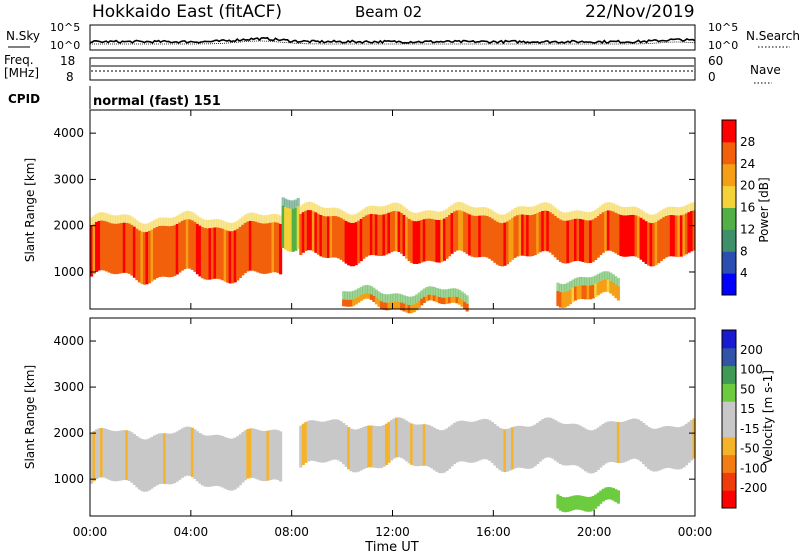  What do you see at coordinates (23, 36) in the screenshot?
I see `noise-left-label: N.Sky` at bounding box center [23, 36].